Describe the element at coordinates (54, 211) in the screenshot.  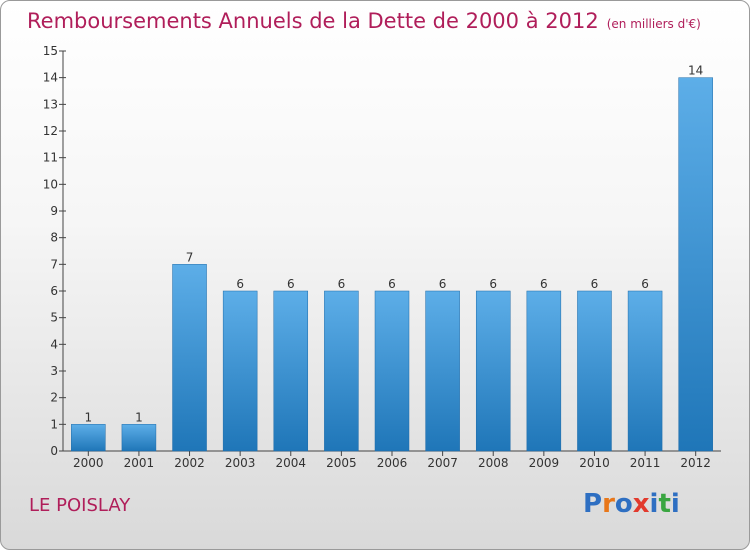
I see `y-tick-label: 9` at that location.